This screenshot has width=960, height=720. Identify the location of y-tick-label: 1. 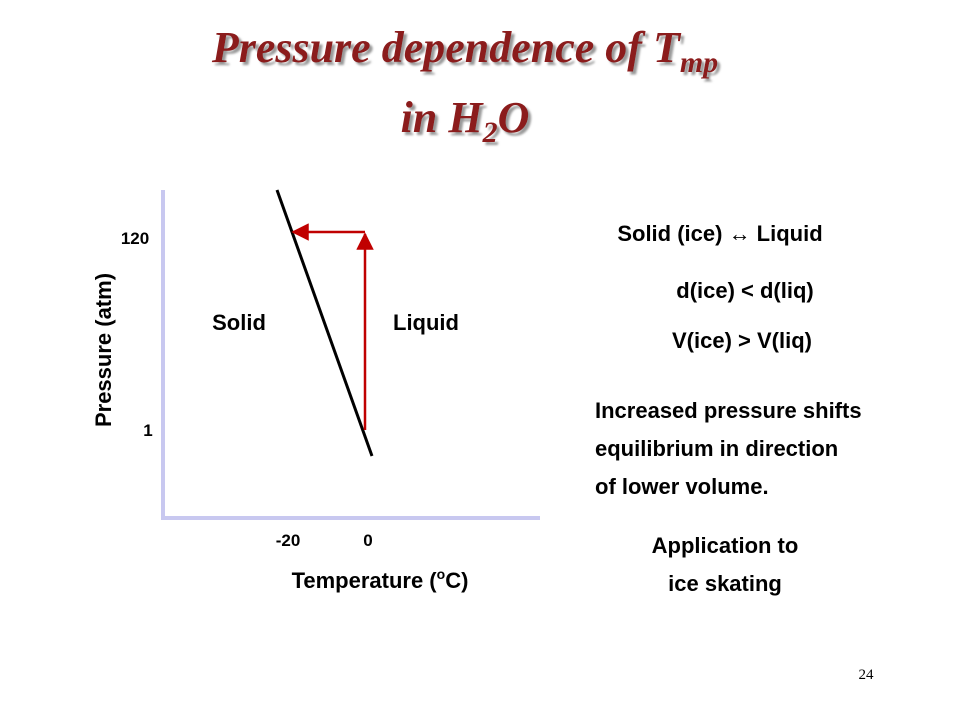
(147, 430).